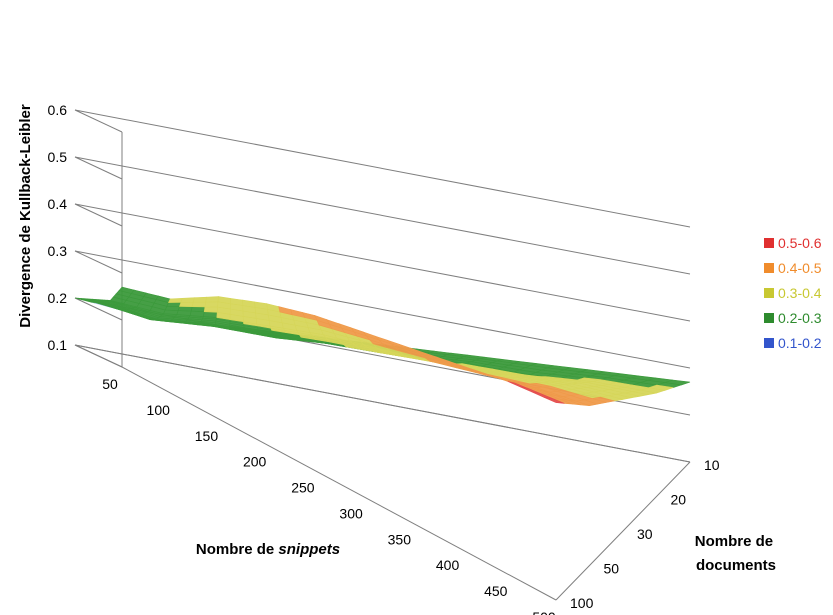  I want to click on legend-label-2: 0.3-0.4, so click(800, 293).